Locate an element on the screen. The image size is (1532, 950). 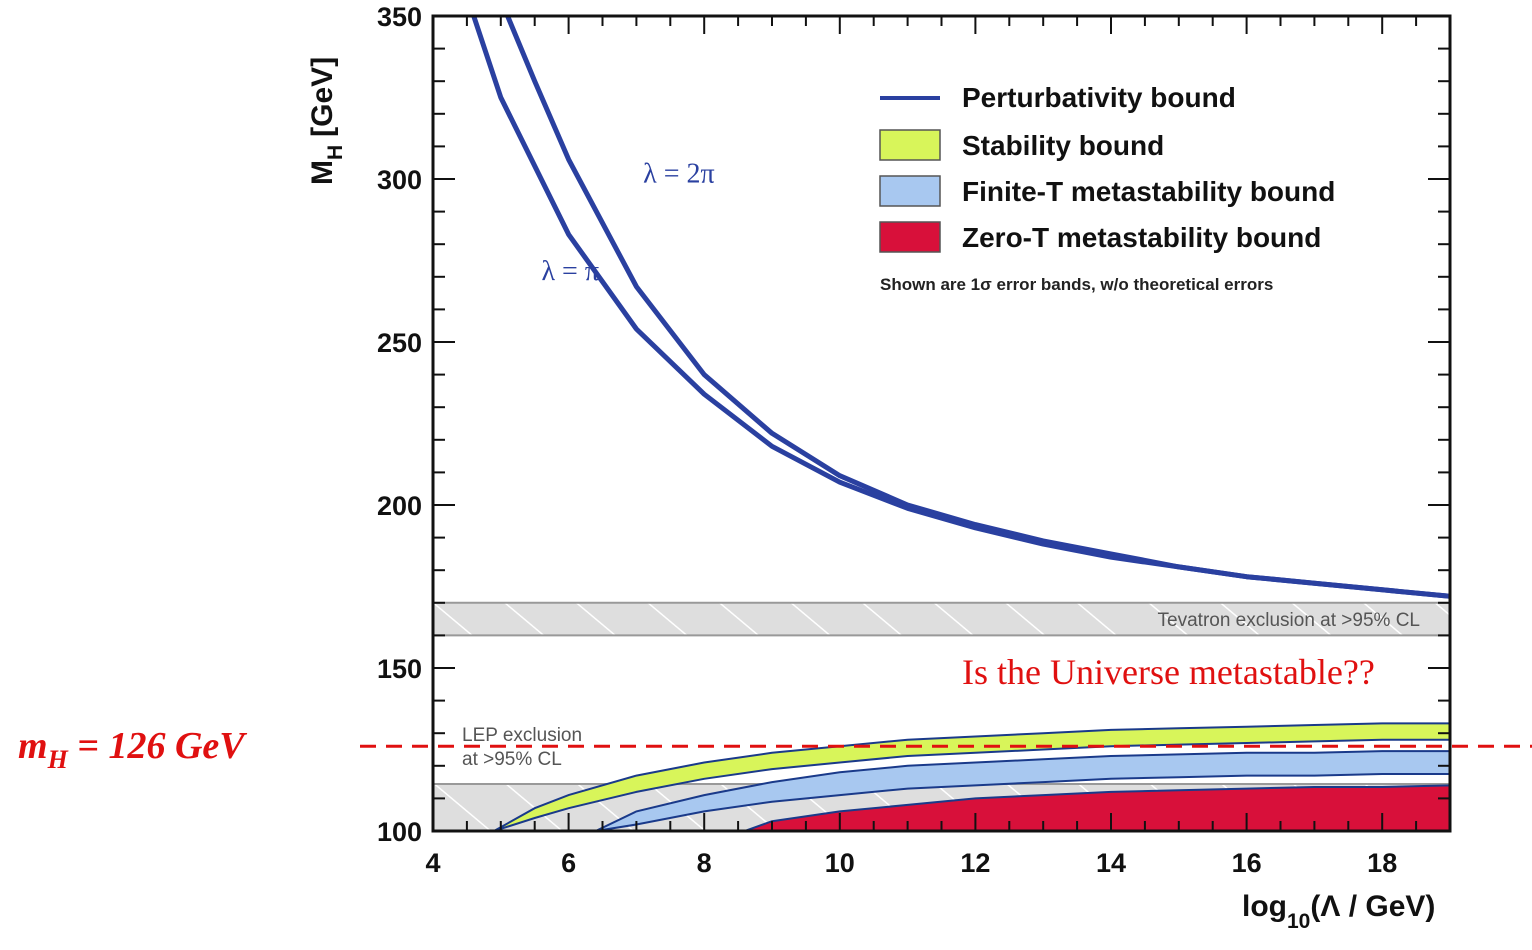
y-axis-title: MH[GeV] is located at coordinates (326, 121).